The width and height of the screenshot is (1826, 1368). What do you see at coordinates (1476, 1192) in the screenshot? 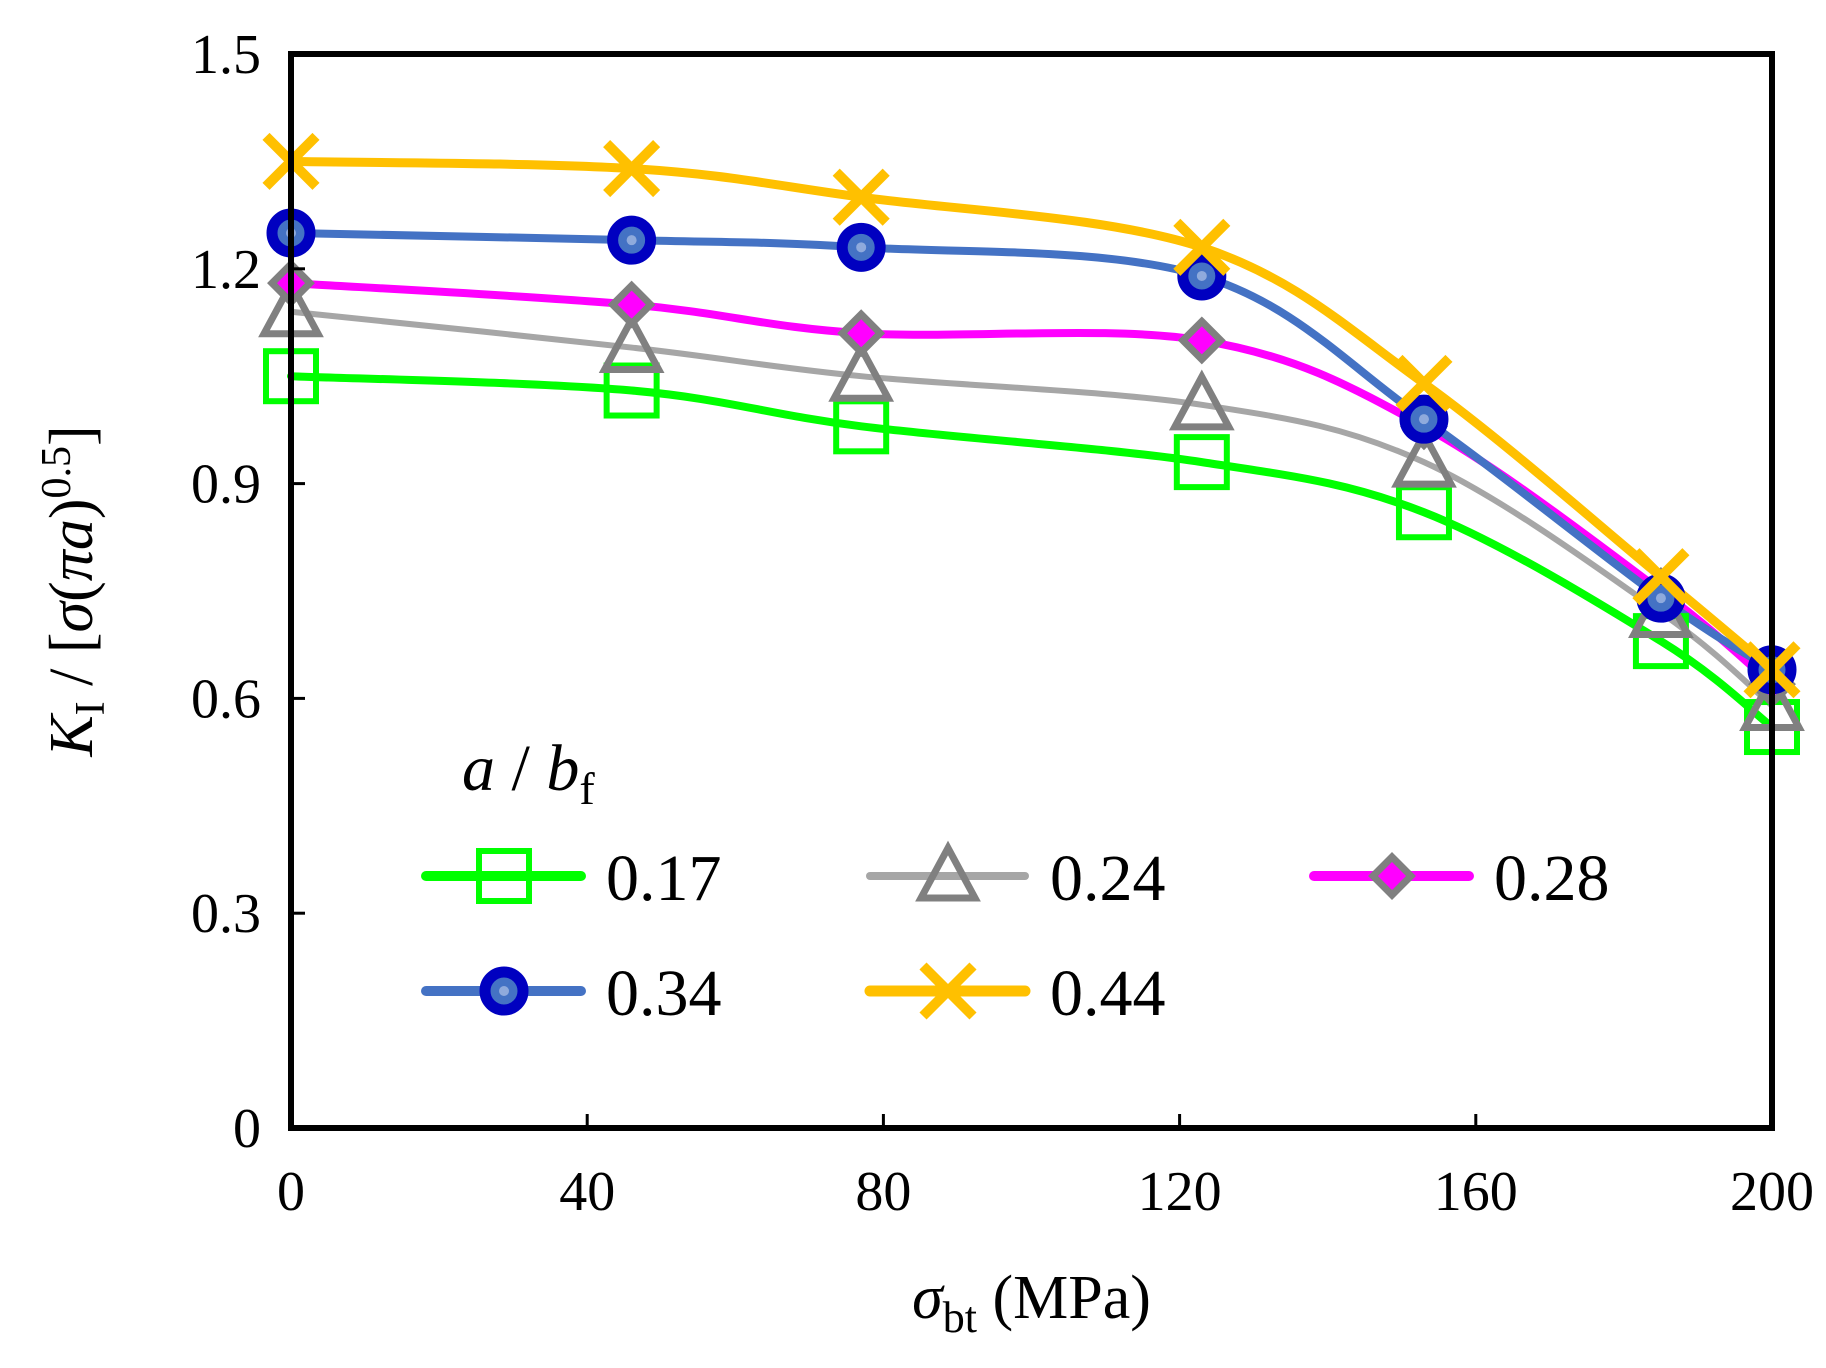
I see `x-tick-label: 160` at bounding box center [1476, 1192].